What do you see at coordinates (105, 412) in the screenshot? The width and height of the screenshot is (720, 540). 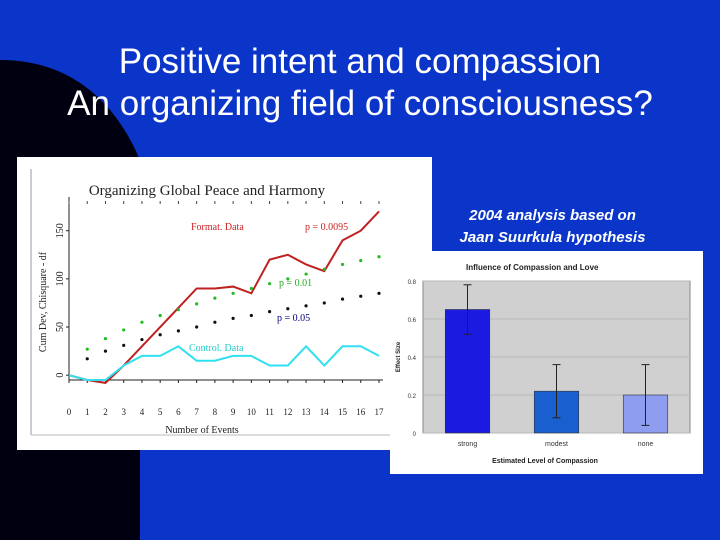 I see `x-tick-label: 2` at bounding box center [105, 412].